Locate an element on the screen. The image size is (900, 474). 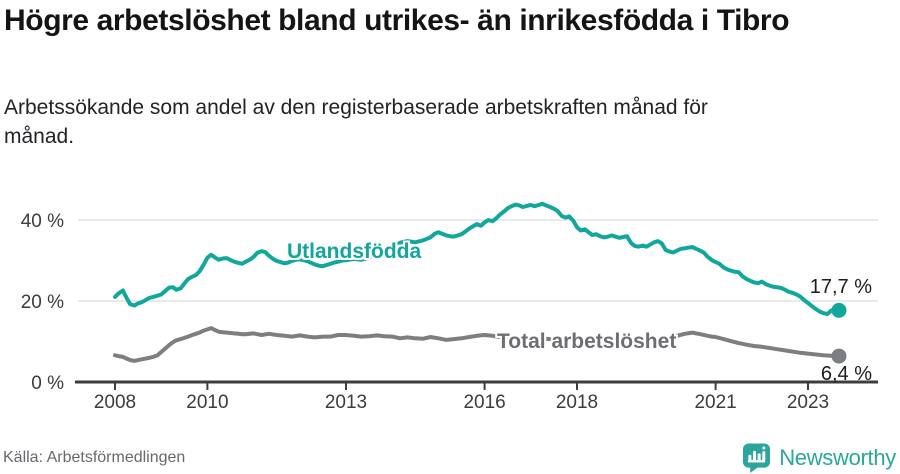
end-value-total-arbetsloshet: 6,4 % is located at coordinates (846, 374).